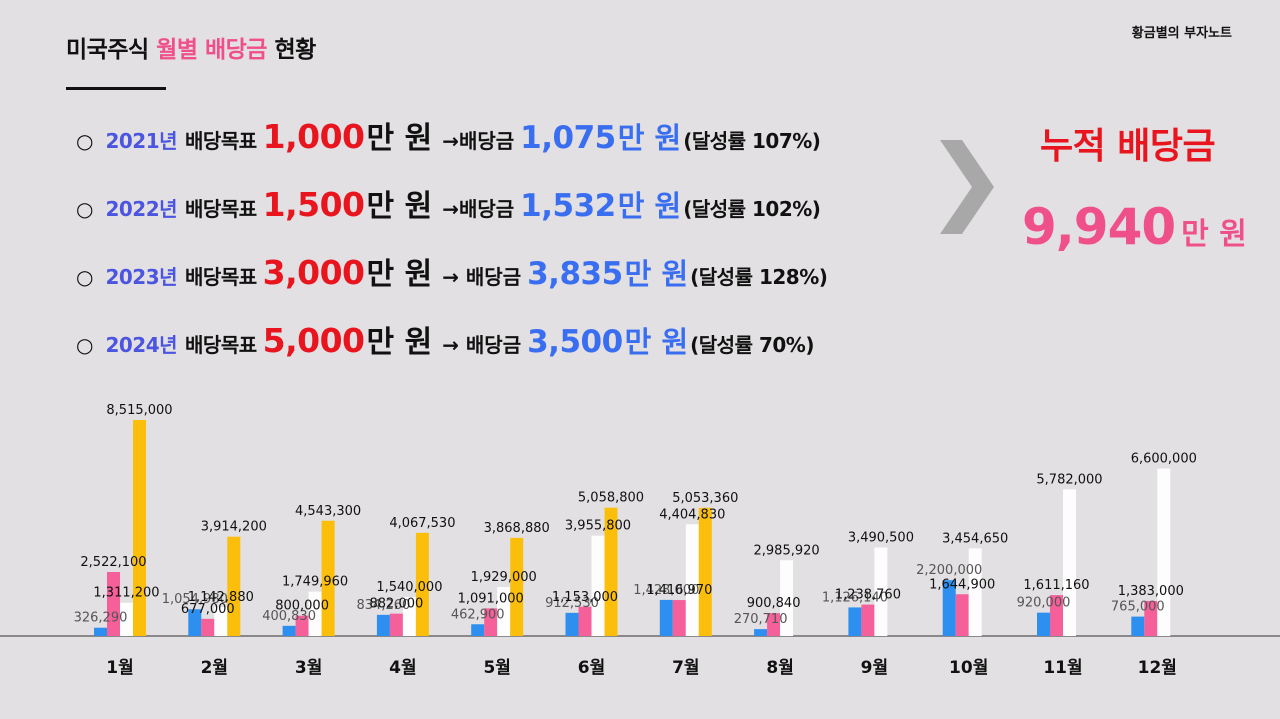  What do you see at coordinates (328, 511) in the screenshot?
I see `data-label-s4-m3: 4,543,300` at bounding box center [328, 511].